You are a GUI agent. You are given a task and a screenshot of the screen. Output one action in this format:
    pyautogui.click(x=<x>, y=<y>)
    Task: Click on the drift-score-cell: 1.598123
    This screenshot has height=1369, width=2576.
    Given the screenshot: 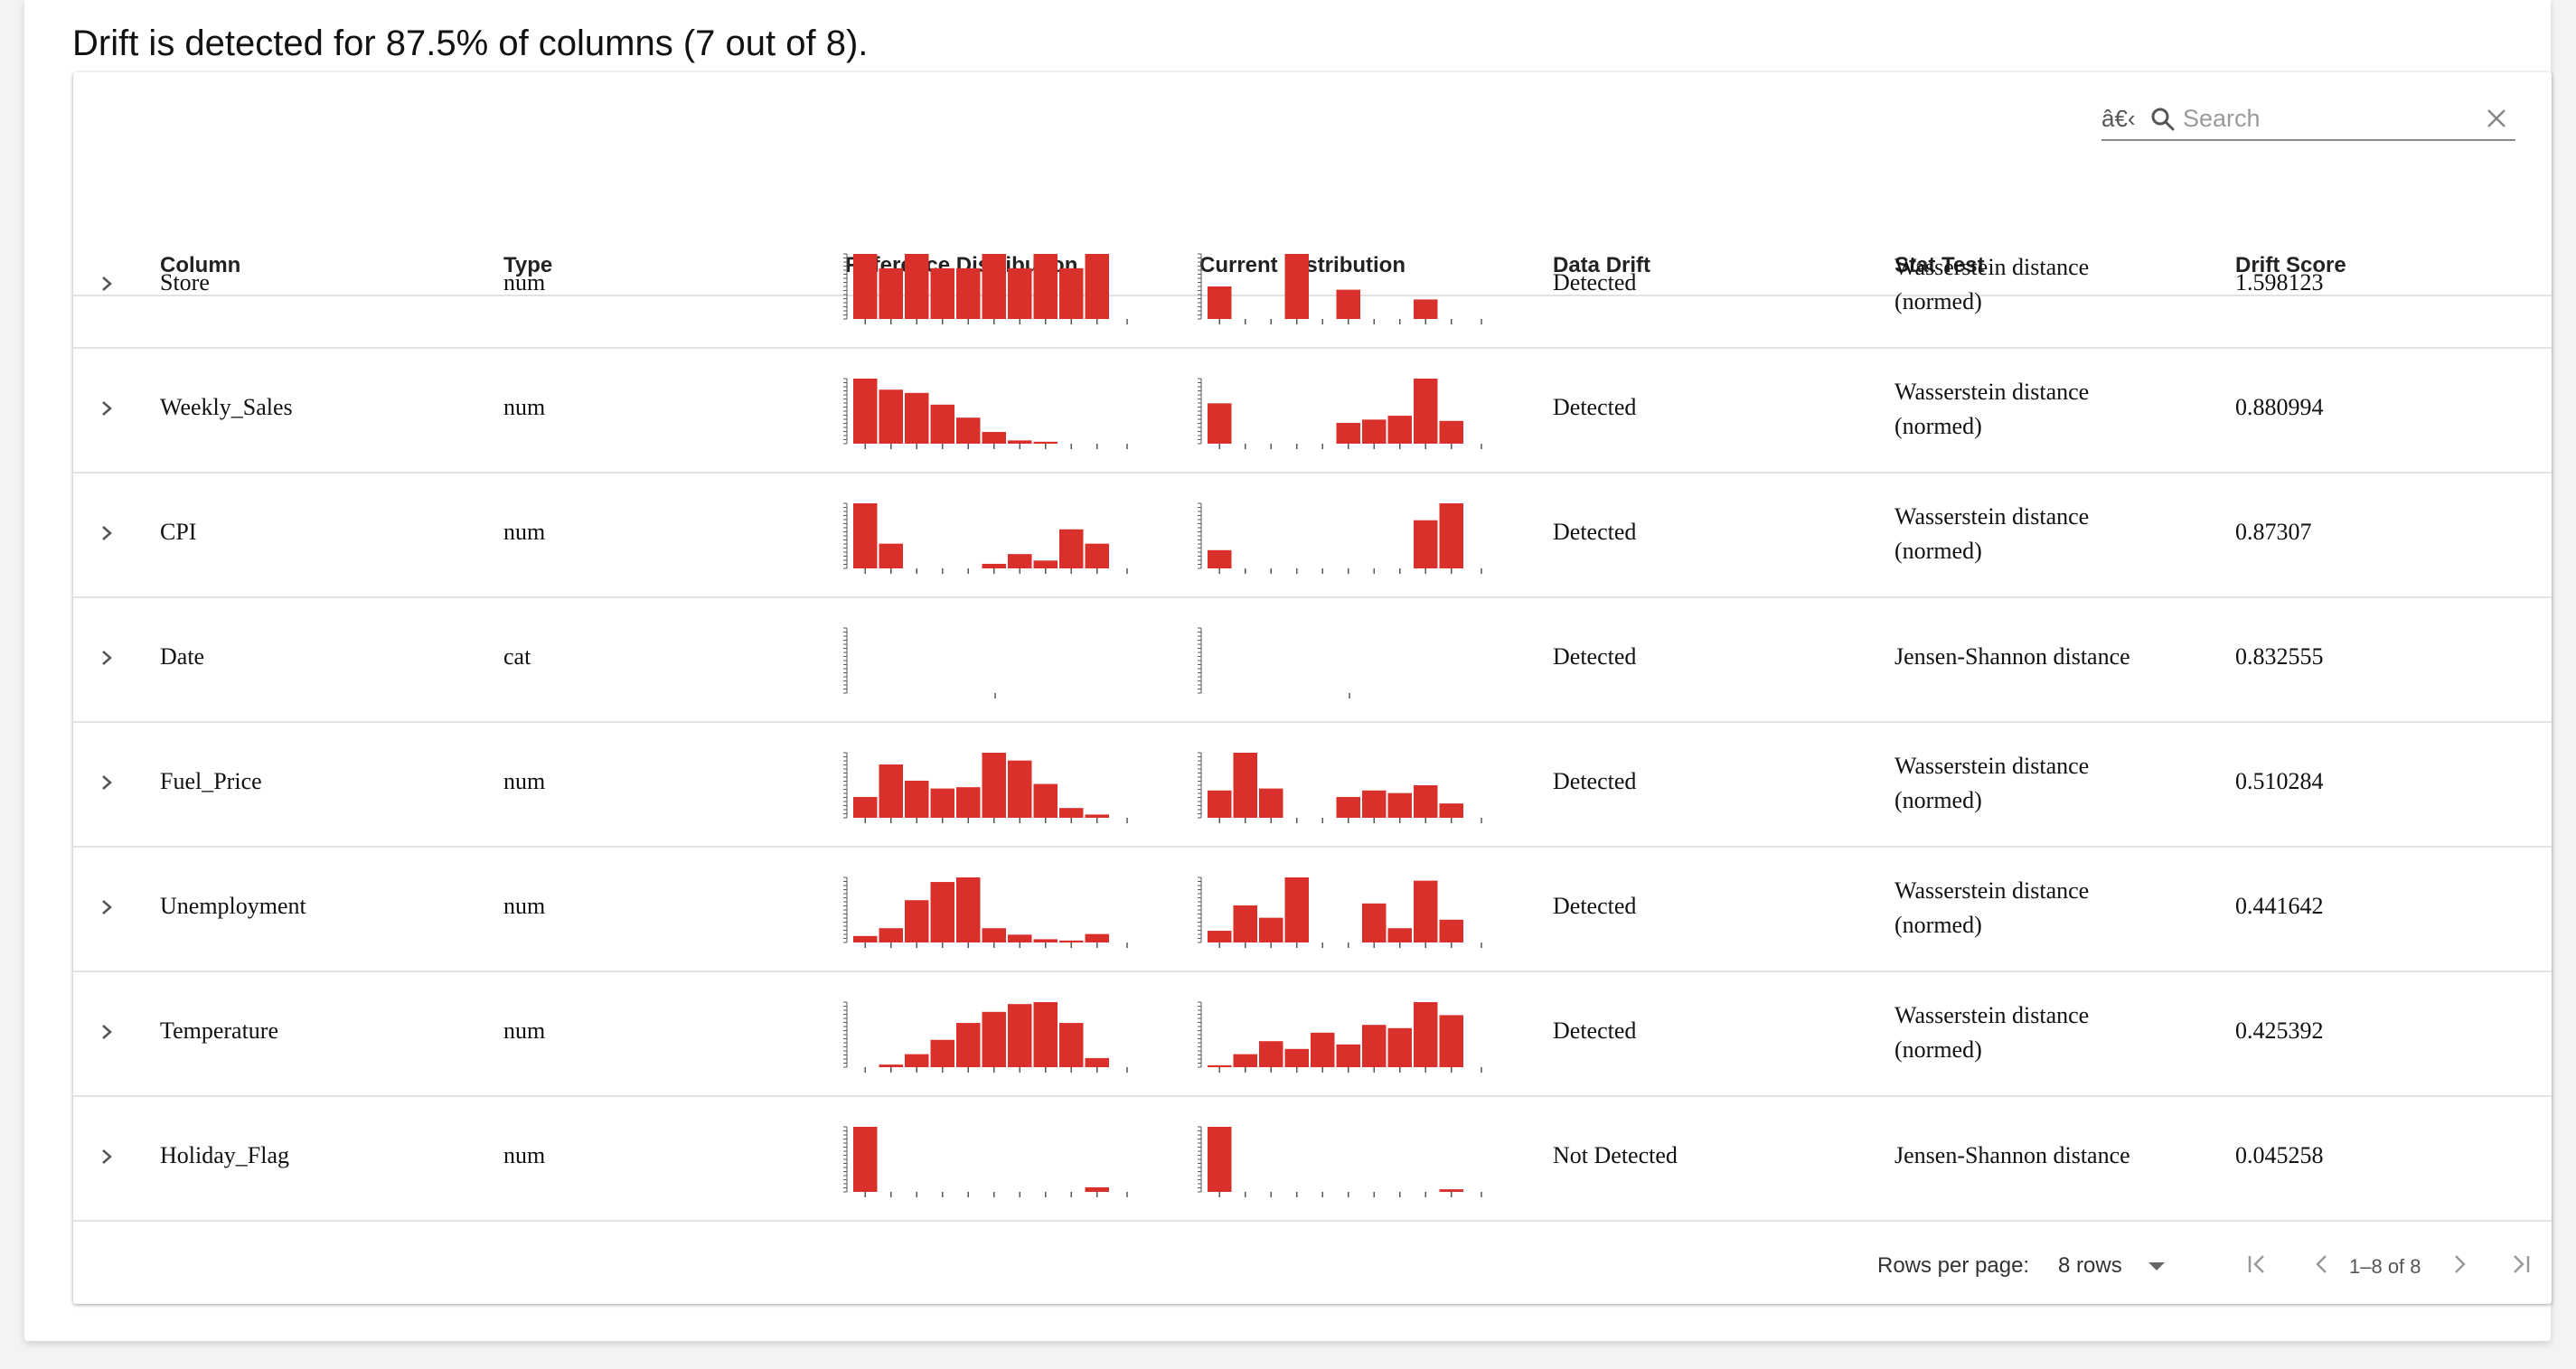 What is the action you would take?
    pyautogui.click(x=2280, y=282)
    